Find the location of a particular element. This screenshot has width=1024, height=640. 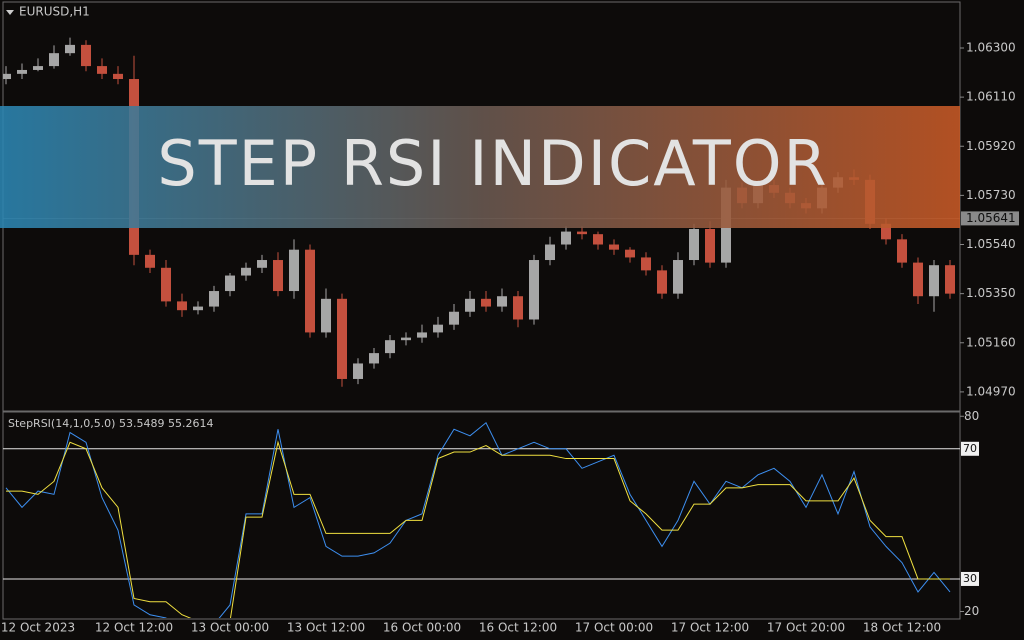

x-tick-label: 13 Oct 12:00 is located at coordinates (326, 628).